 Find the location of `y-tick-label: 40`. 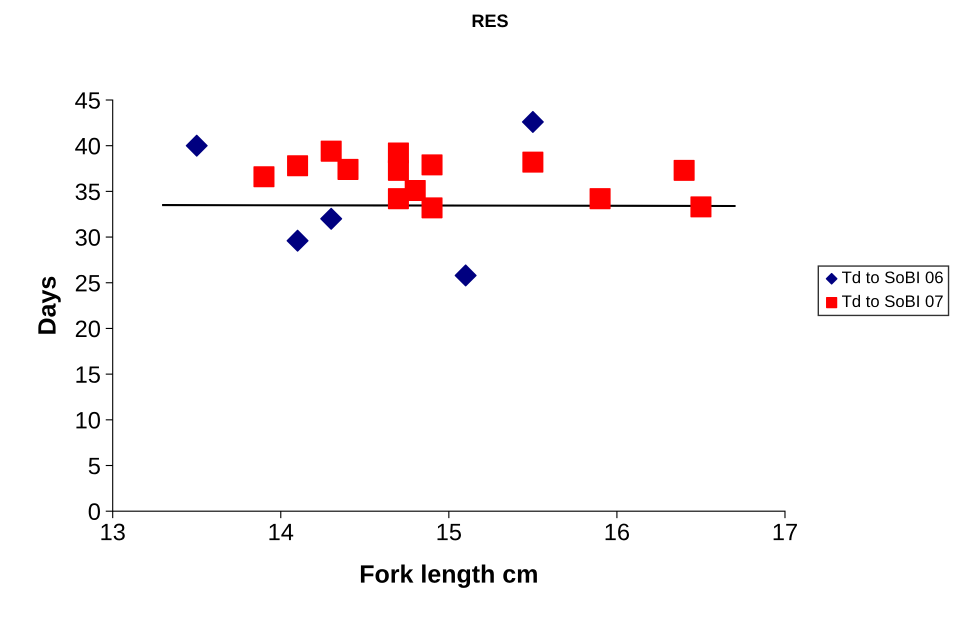

y-tick-label: 40 is located at coordinates (87, 146).